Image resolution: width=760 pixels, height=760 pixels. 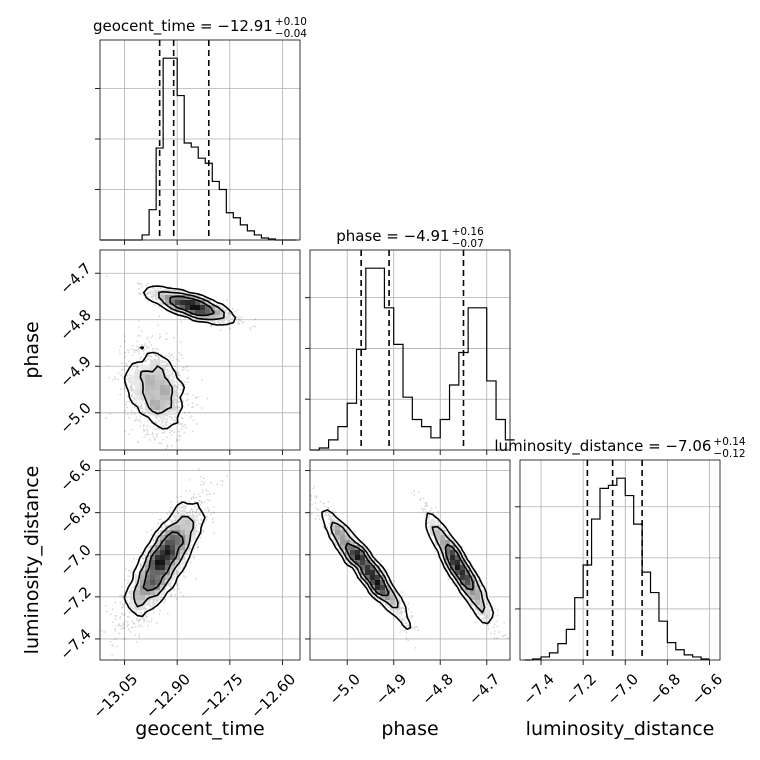 I want to click on y-axis-label-luminosity_distance: luminosity_distance, so click(x=32, y=560).